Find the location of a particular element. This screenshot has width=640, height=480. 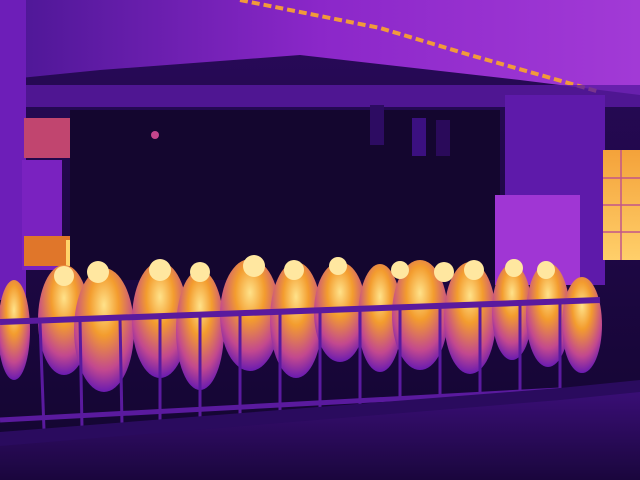

ground-edge is located at coordinates (320, 413).